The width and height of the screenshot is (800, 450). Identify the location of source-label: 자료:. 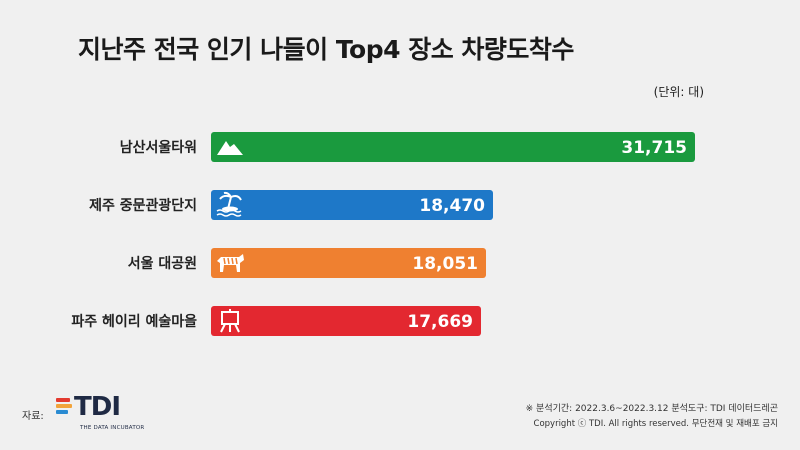
(33, 416).